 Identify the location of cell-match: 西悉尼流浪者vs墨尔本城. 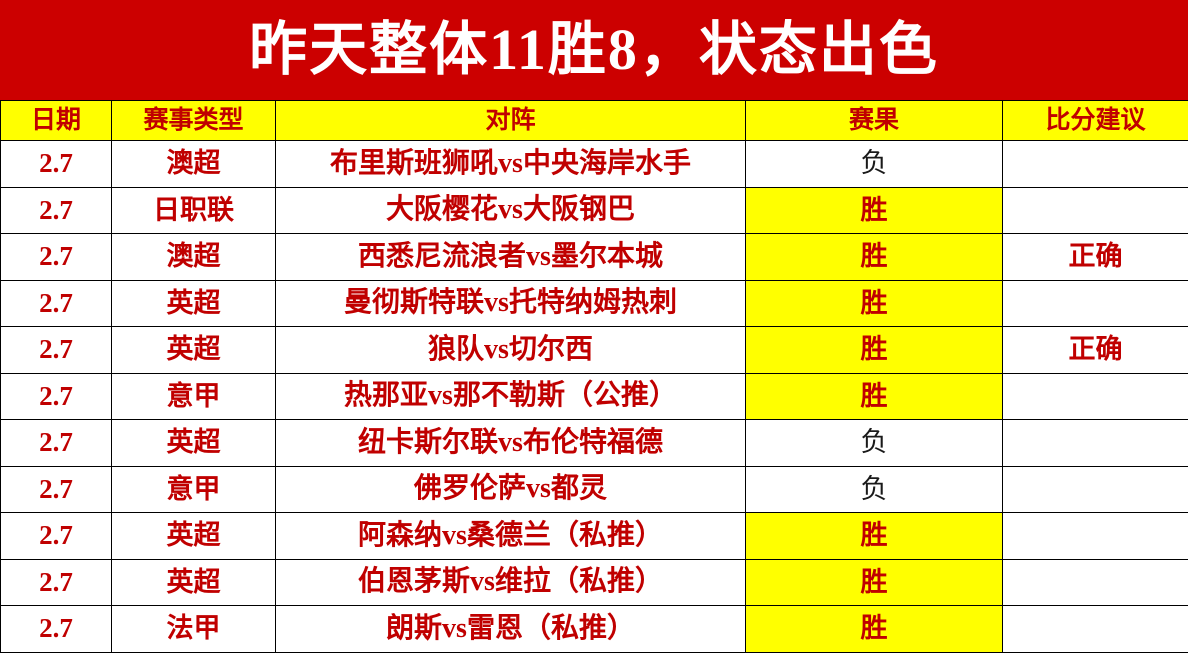
(511, 257).